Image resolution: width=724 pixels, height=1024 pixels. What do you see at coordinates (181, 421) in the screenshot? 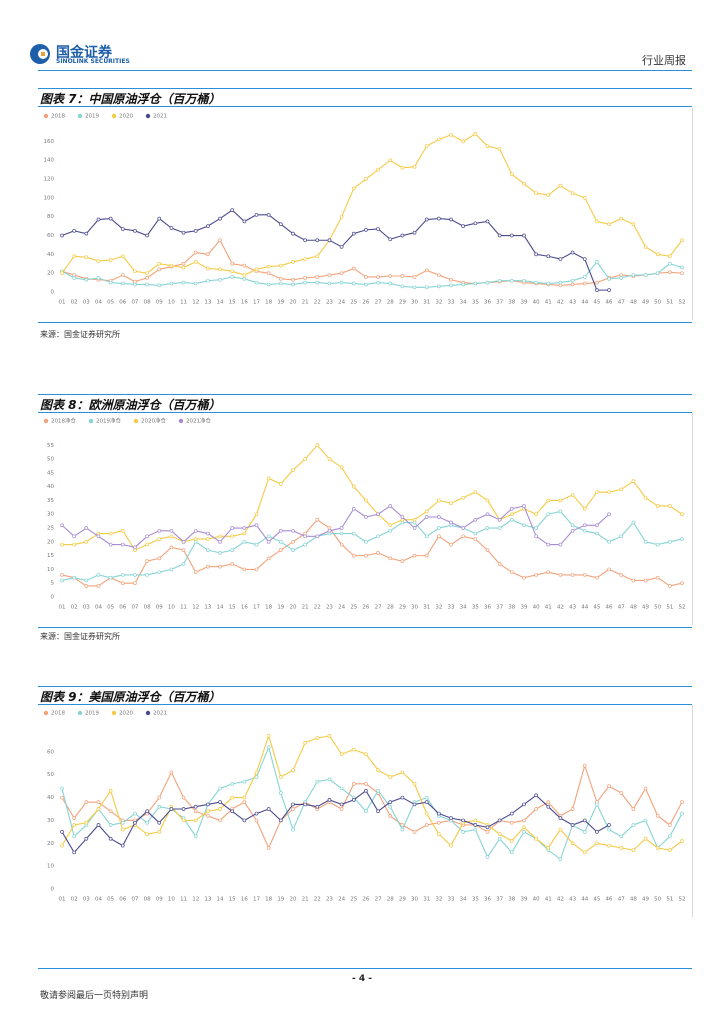
I see `legend-swatch` at bounding box center [181, 421].